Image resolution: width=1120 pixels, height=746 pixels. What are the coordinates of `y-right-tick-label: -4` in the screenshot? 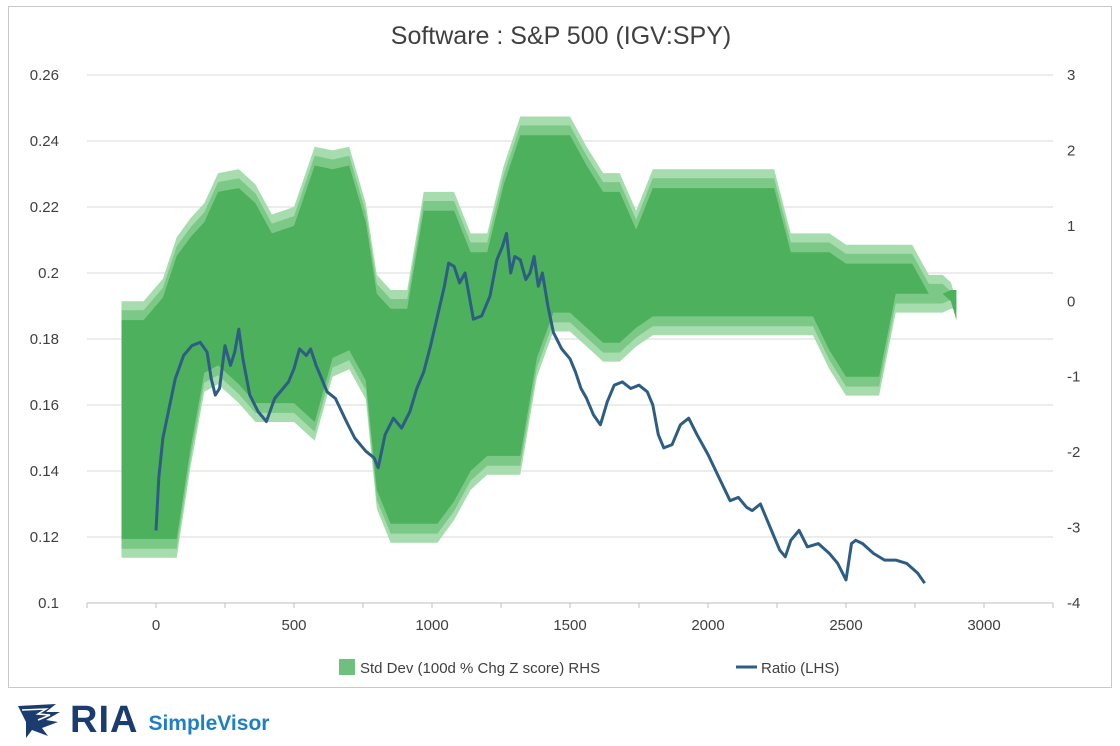 It's located at (1073, 603).